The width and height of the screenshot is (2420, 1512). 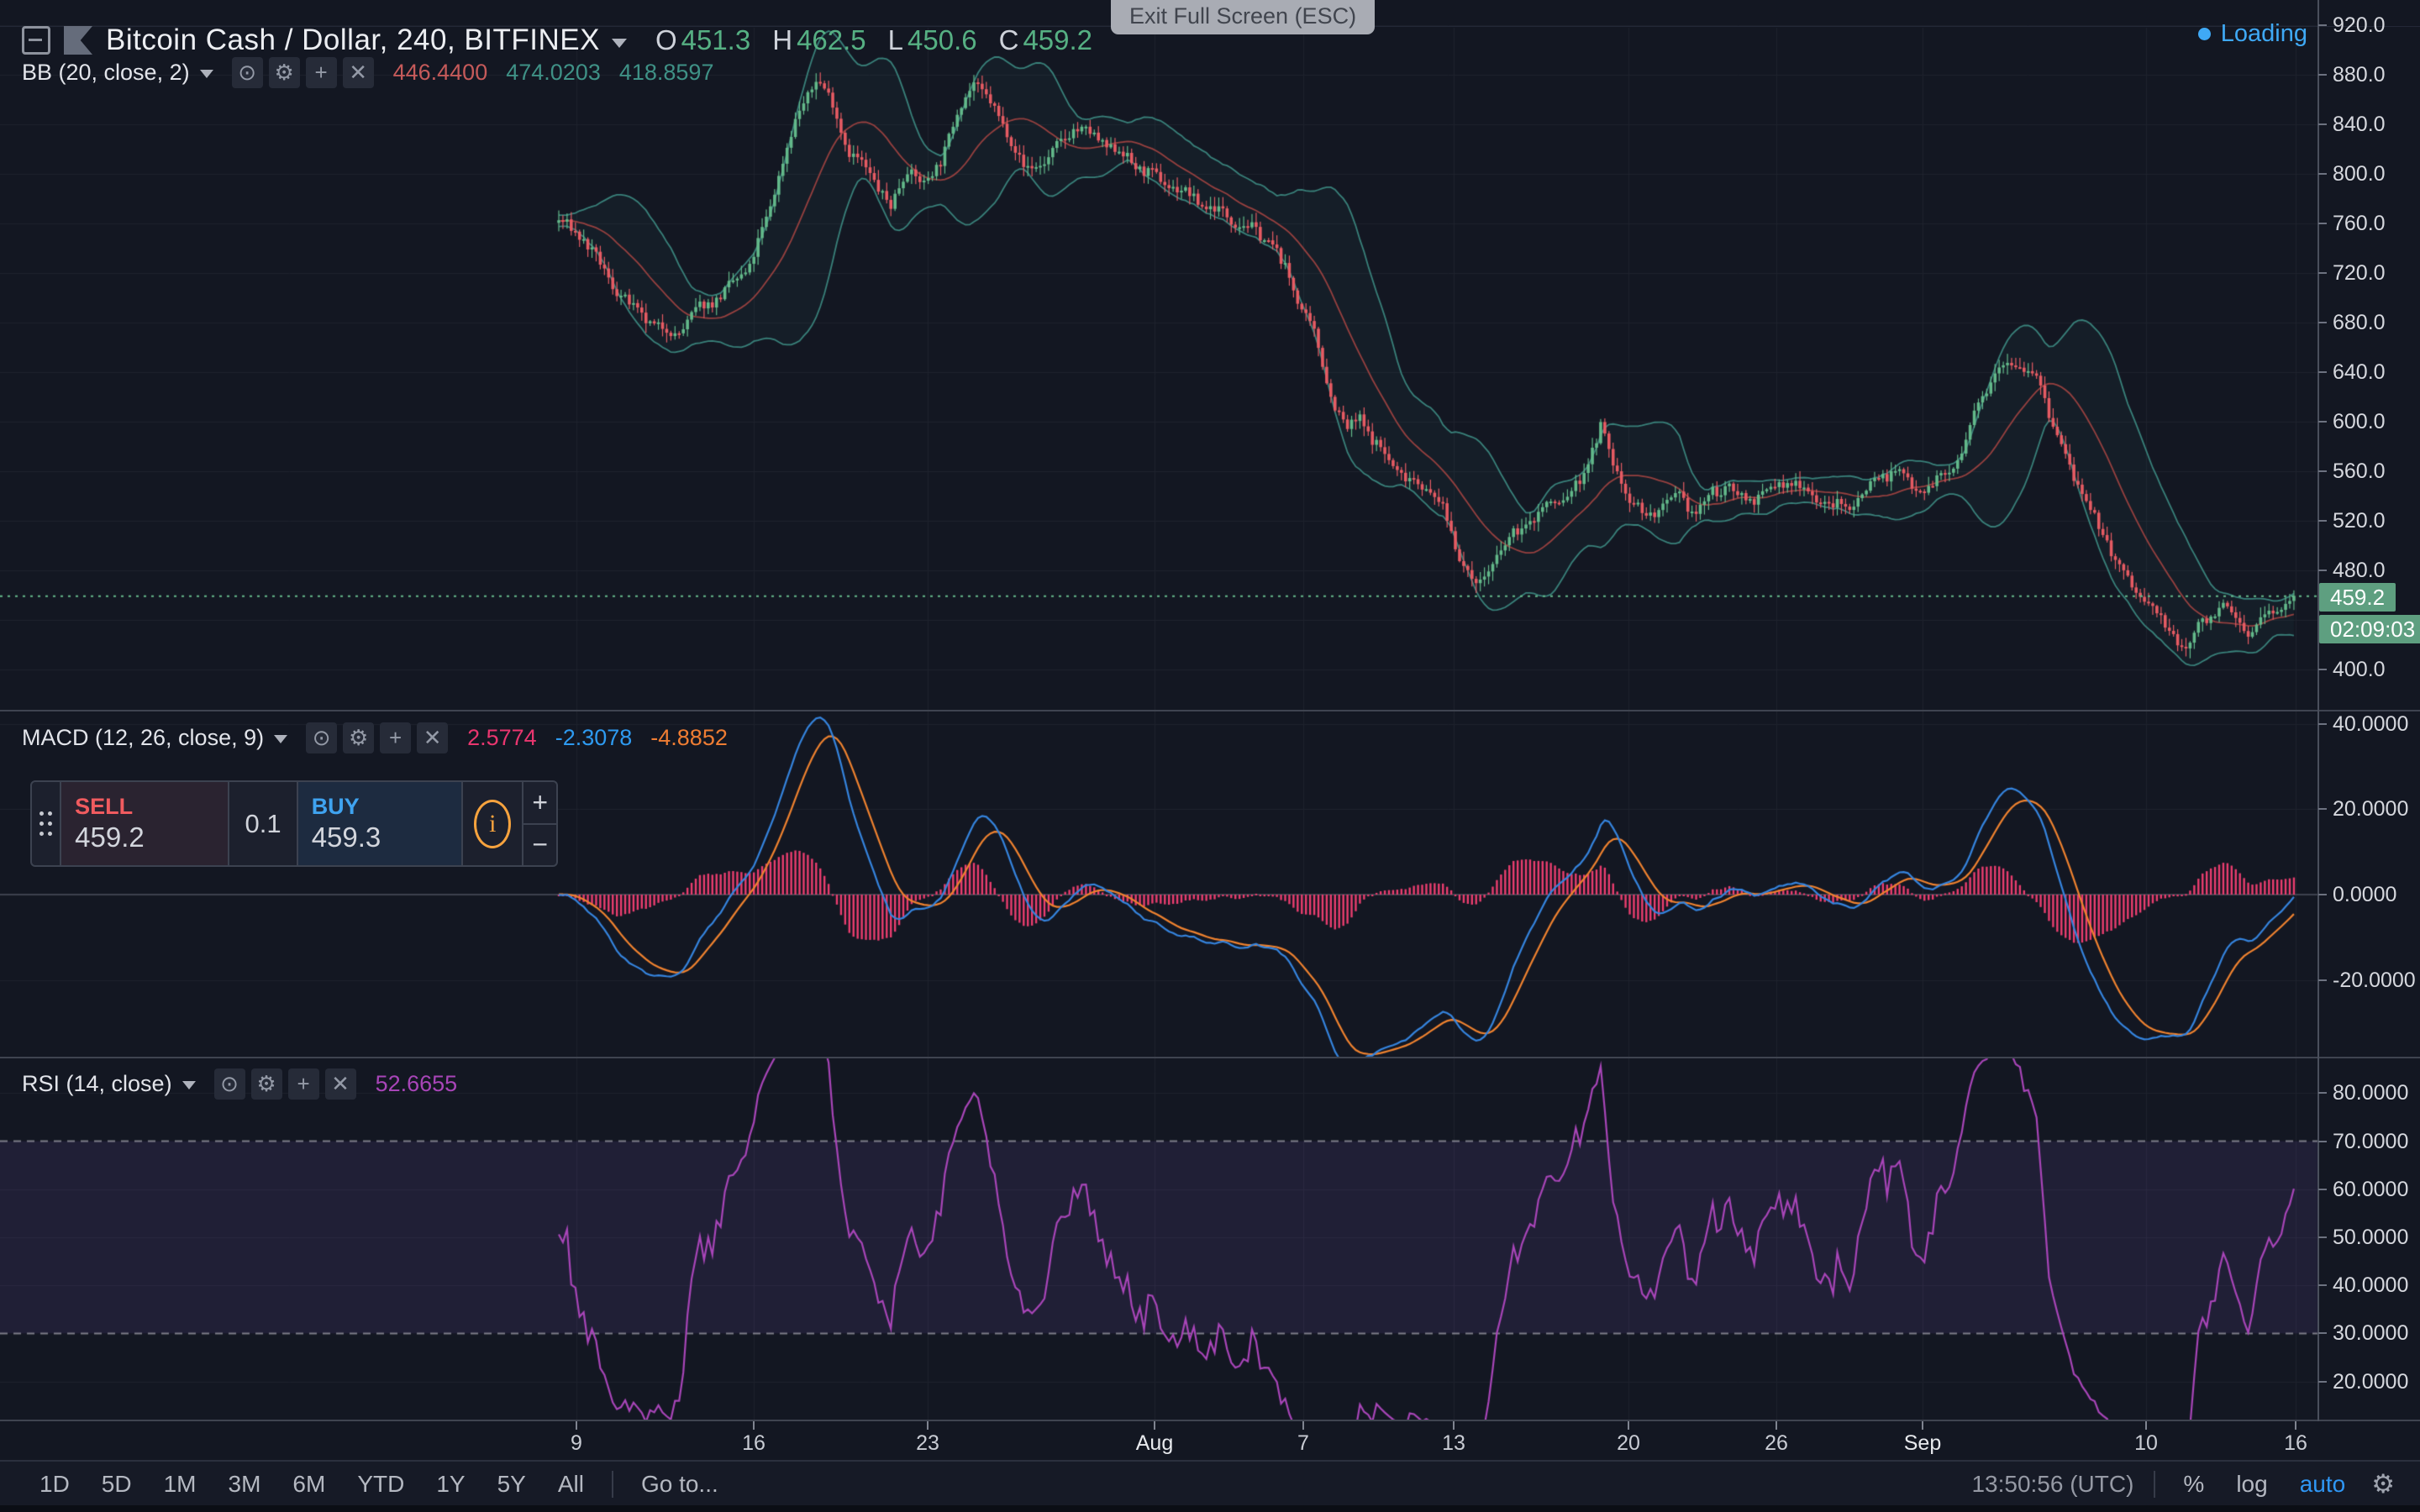 I want to click on time-axis-label: 10, so click(x=2146, y=1443).